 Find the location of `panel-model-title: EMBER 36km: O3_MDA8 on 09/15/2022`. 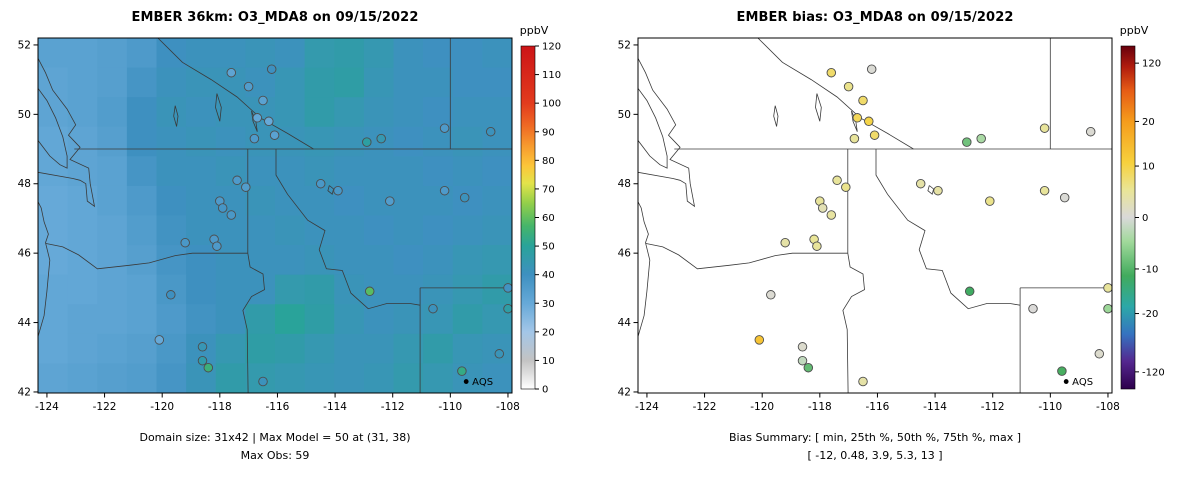

panel-model-title: EMBER 36km: O3_MDA8 on 09/15/2022 is located at coordinates (275, 17).